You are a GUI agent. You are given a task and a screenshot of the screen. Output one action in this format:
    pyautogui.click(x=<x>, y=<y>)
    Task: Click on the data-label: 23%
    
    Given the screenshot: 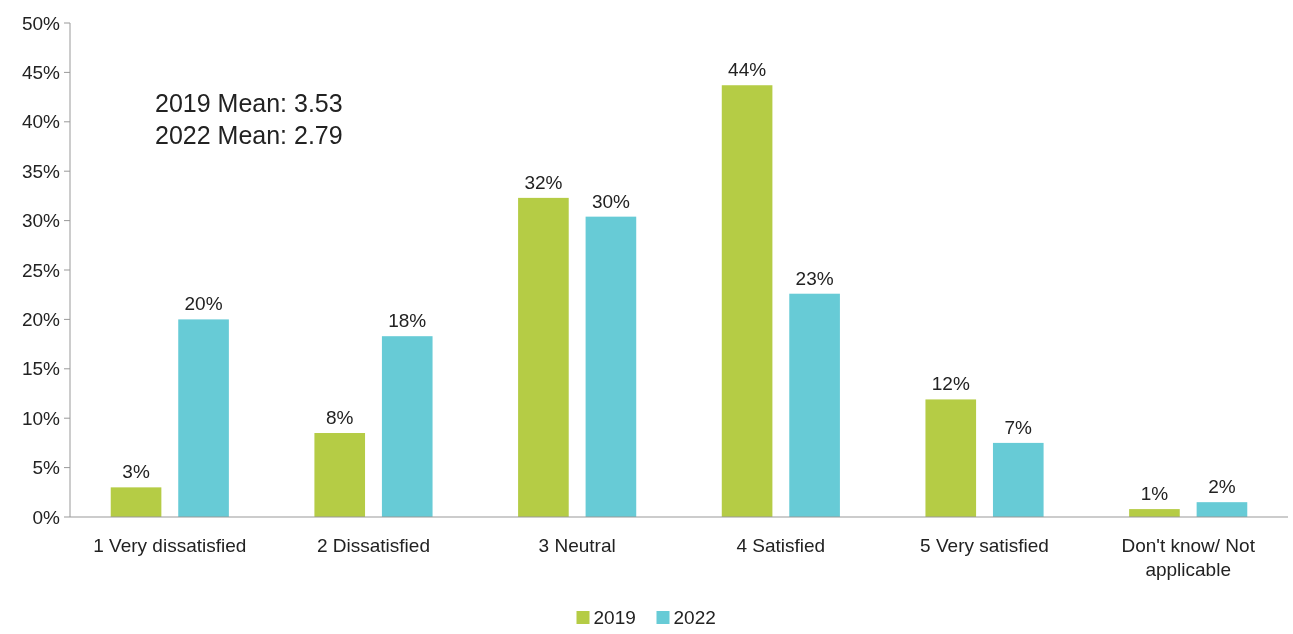 What is the action you would take?
    pyautogui.click(x=814, y=278)
    